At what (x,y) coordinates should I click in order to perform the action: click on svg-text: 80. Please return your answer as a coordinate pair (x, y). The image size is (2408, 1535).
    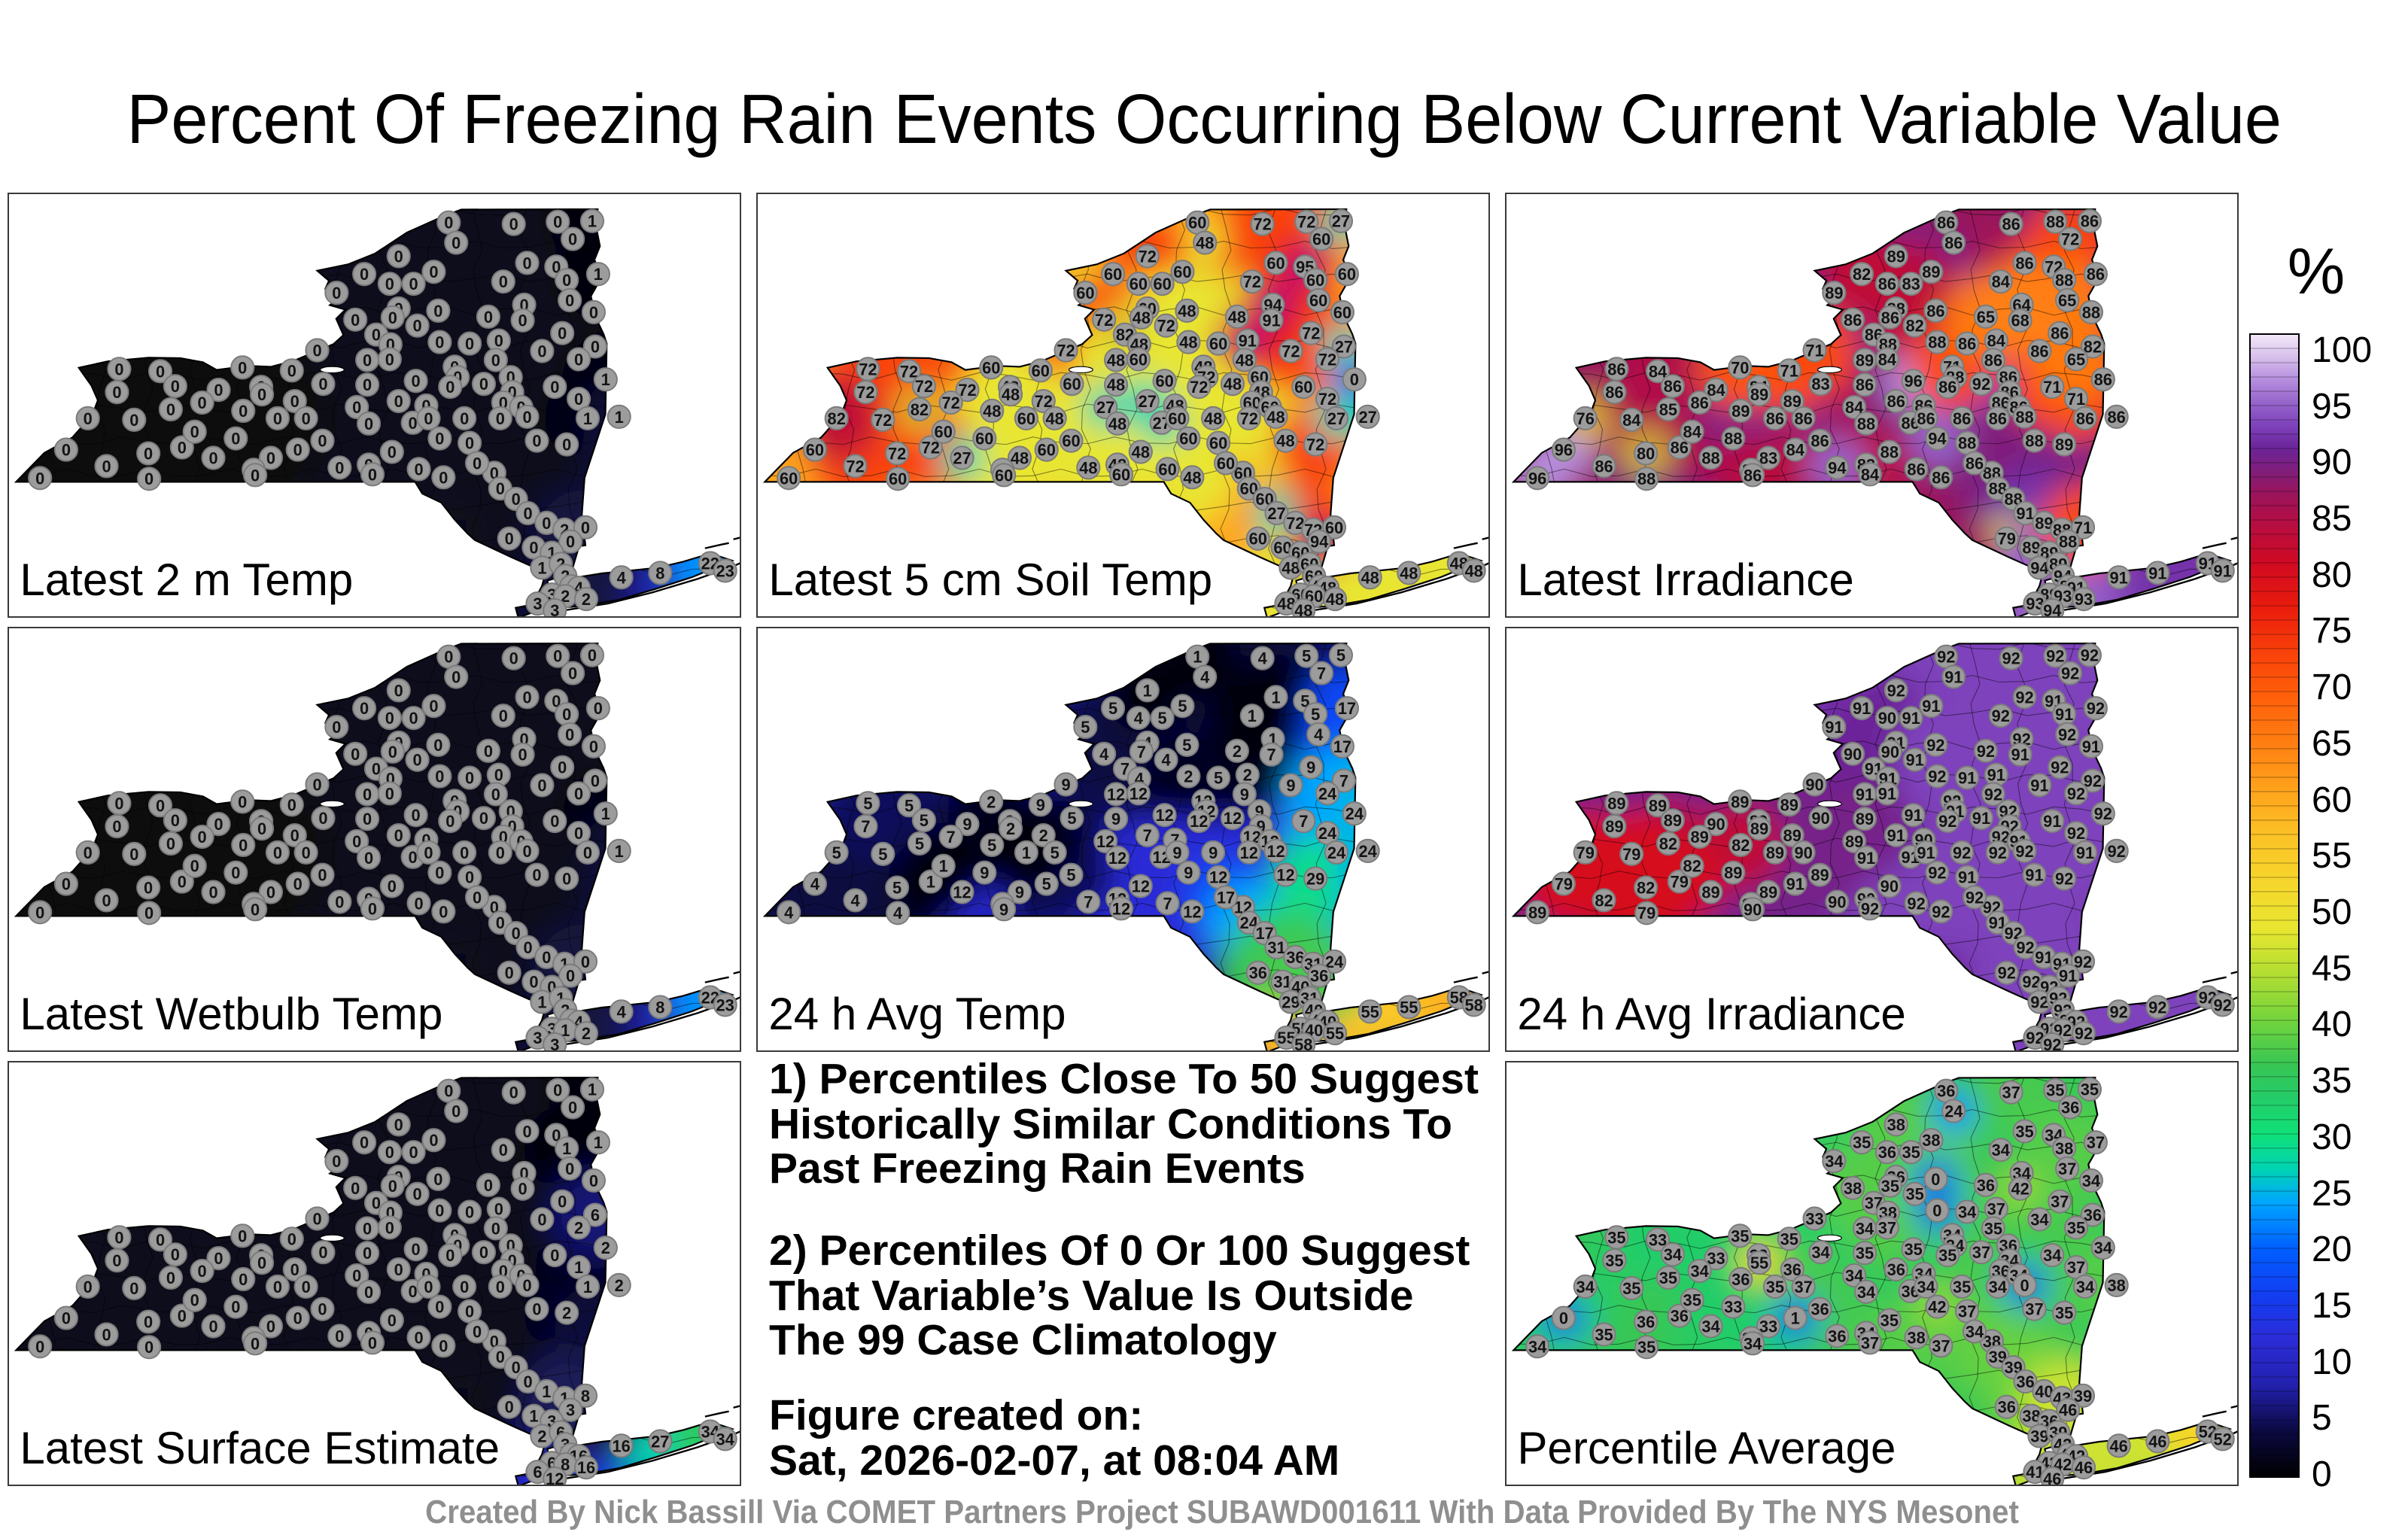
    Looking at the image, I should click on (1646, 453).